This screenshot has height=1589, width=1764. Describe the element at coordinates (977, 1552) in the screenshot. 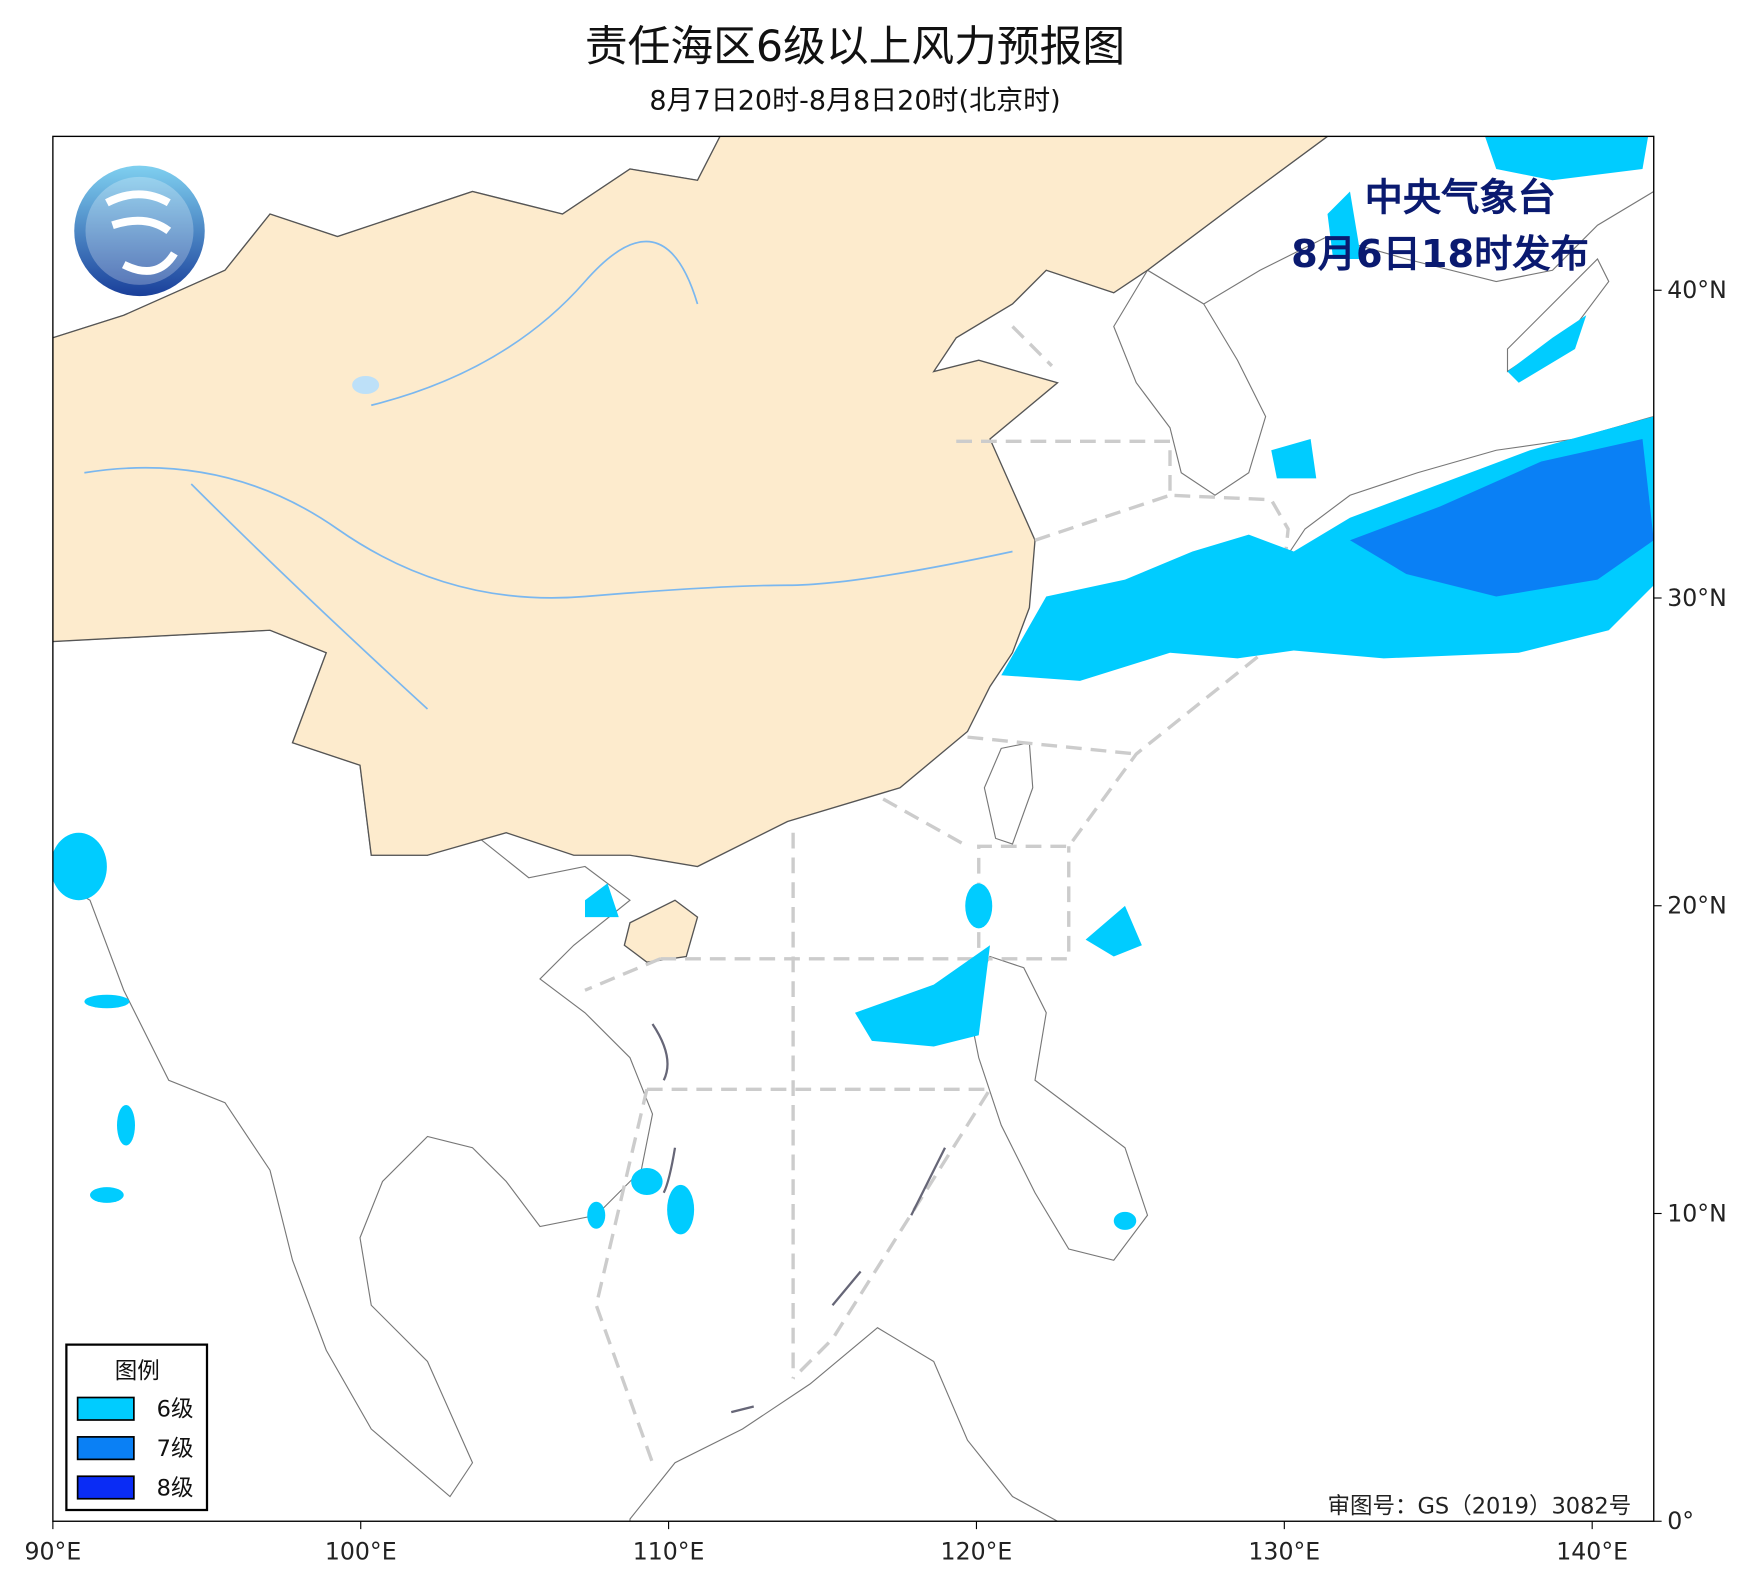

I see `x-tick-label: 120°E` at that location.